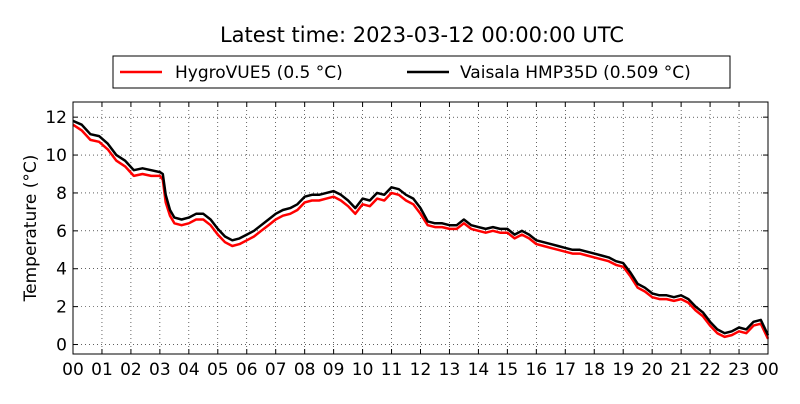 This screenshot has width=800, height=404. I want to click on legend-label-hygrovue5: HygroVUE5 (0.5 °C), so click(259, 73).